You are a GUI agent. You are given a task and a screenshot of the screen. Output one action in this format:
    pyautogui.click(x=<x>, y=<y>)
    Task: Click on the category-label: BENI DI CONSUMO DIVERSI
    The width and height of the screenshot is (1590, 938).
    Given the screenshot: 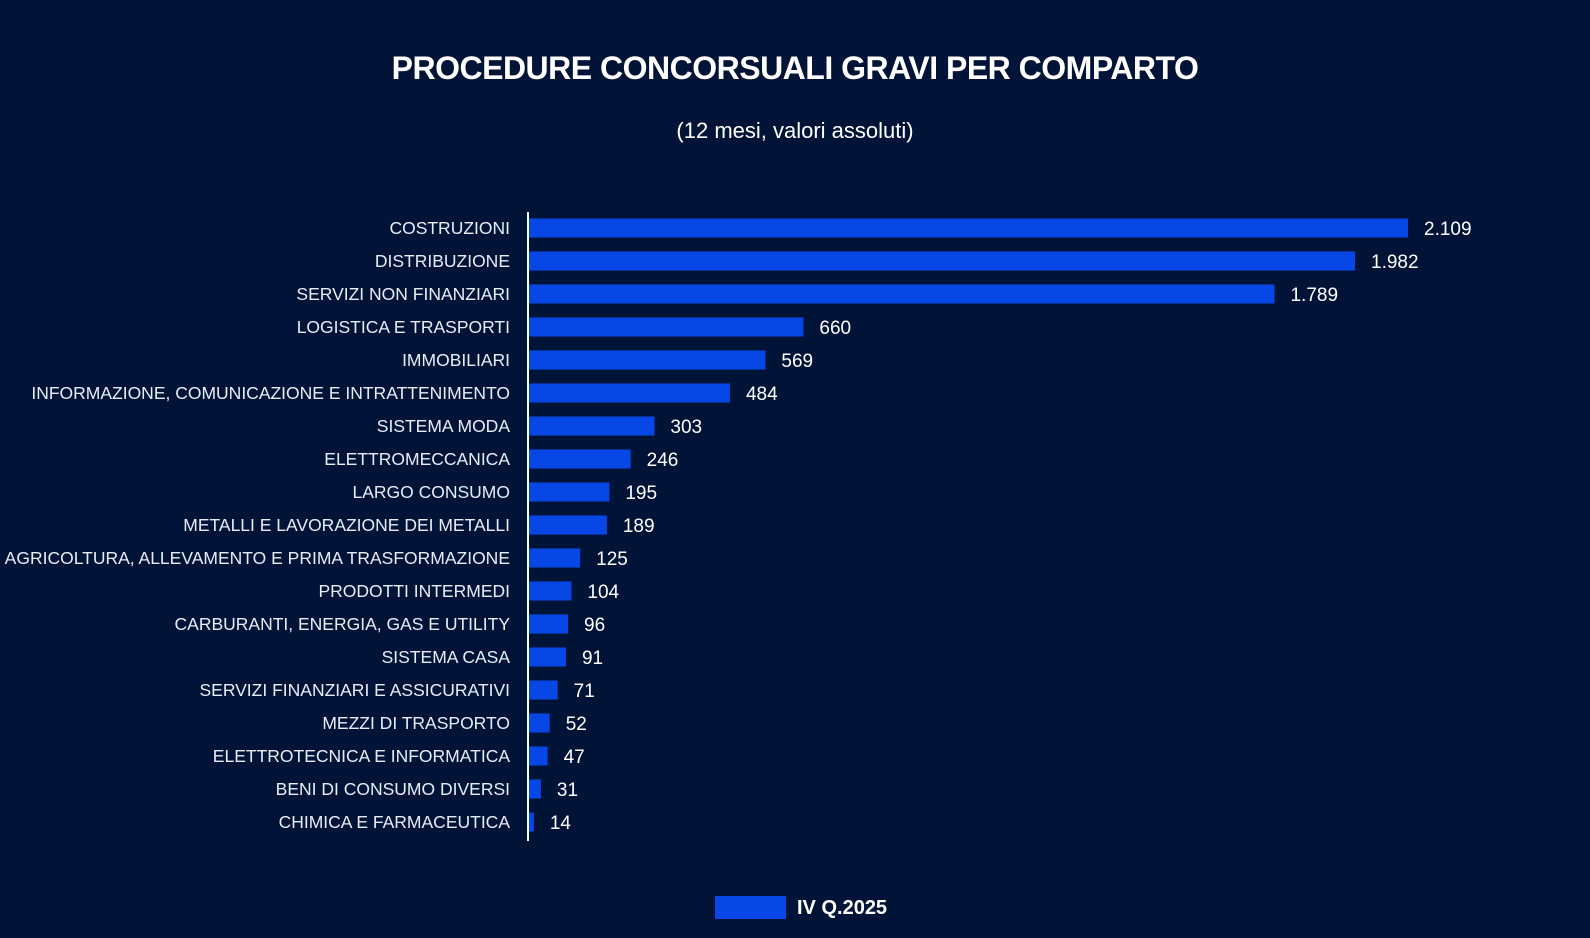 What is the action you would take?
    pyautogui.click(x=393, y=789)
    